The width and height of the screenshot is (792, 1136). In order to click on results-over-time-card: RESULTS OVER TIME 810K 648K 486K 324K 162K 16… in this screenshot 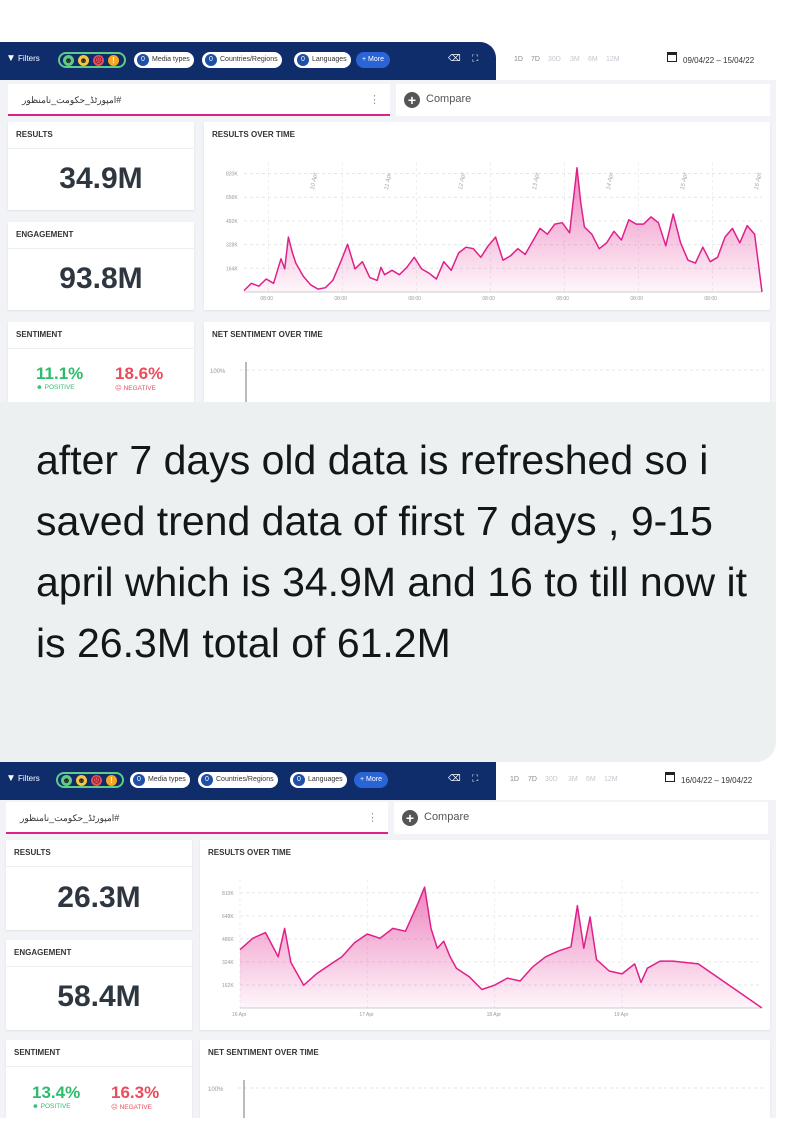, I will do `click(485, 935)`.